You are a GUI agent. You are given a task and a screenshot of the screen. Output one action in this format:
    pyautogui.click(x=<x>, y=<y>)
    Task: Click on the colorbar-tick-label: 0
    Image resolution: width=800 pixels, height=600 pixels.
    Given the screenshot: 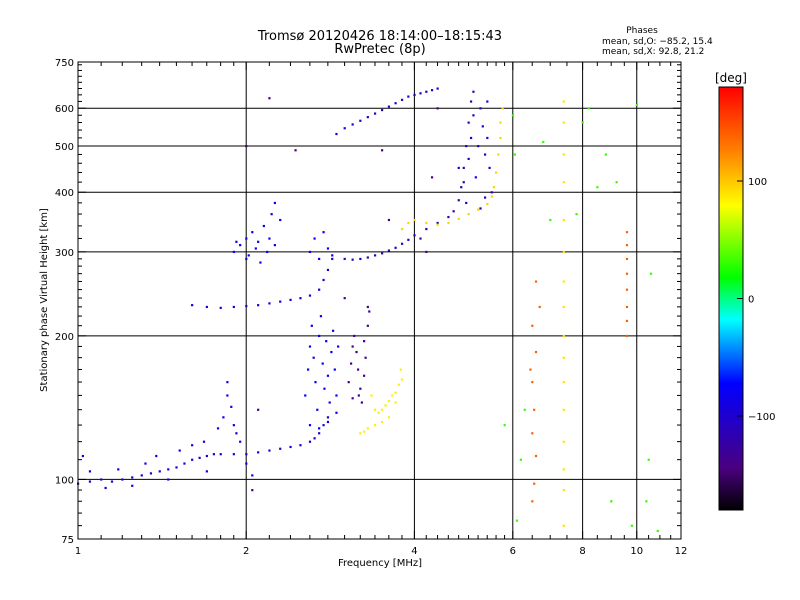 What is the action you would take?
    pyautogui.click(x=751, y=300)
    